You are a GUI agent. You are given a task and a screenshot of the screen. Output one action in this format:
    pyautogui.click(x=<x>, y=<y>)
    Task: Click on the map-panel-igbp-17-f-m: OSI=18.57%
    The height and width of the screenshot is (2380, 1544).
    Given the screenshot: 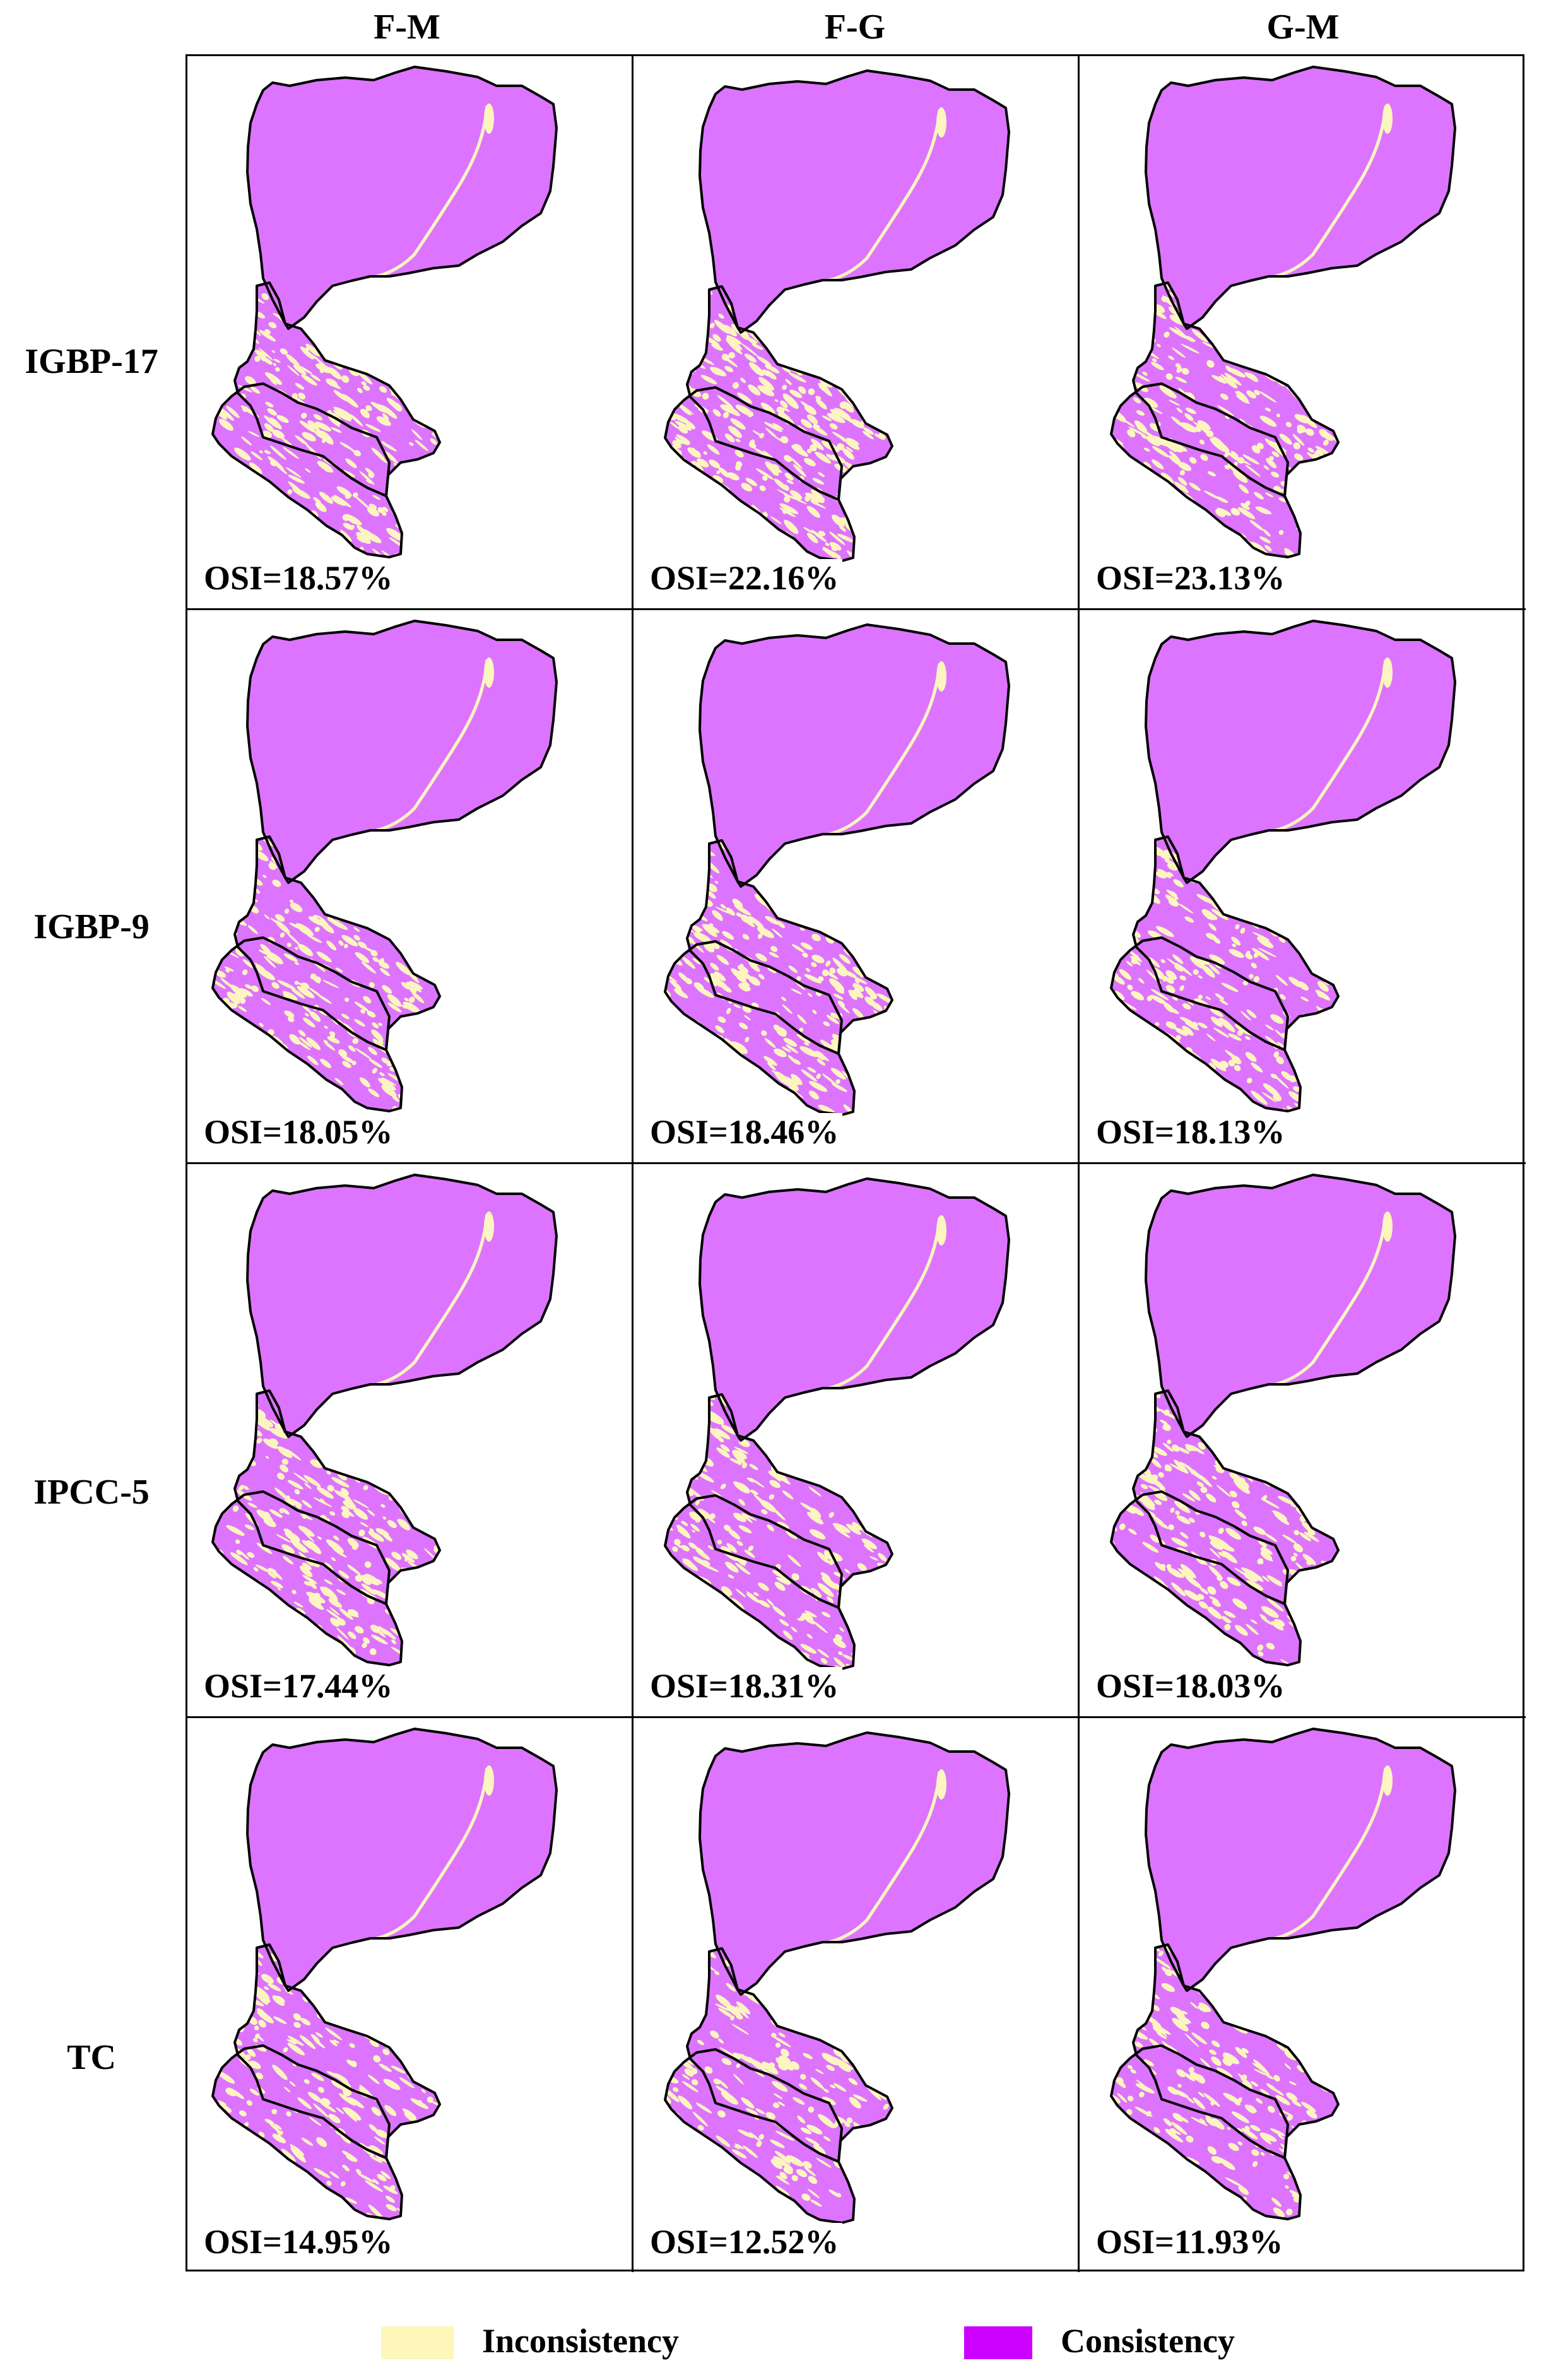 What is the action you would take?
    pyautogui.click(x=411, y=333)
    